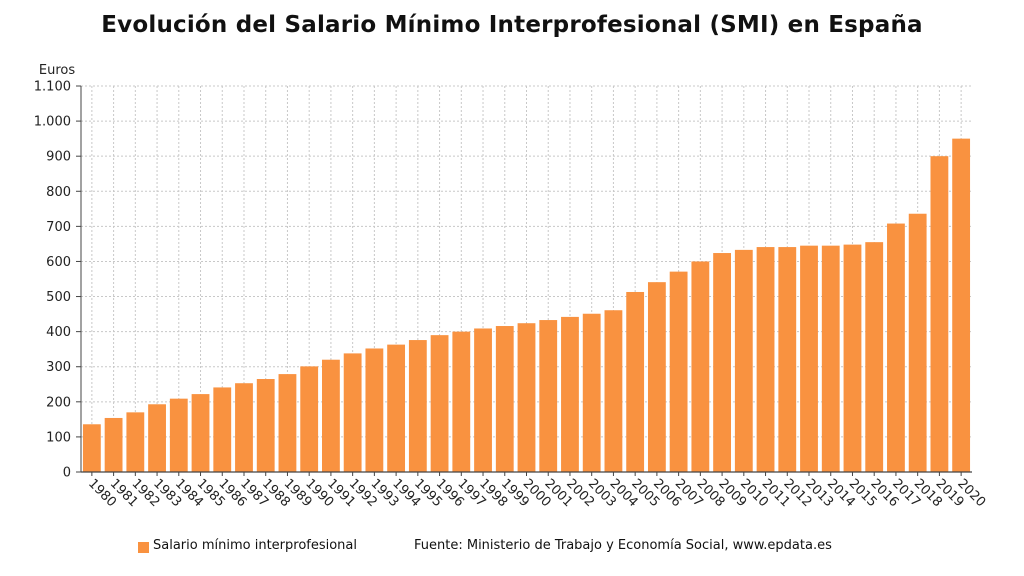 The width and height of the screenshot is (1024, 576). Describe the element at coordinates (113, 444) in the screenshot. I see `bar-1981` at that location.